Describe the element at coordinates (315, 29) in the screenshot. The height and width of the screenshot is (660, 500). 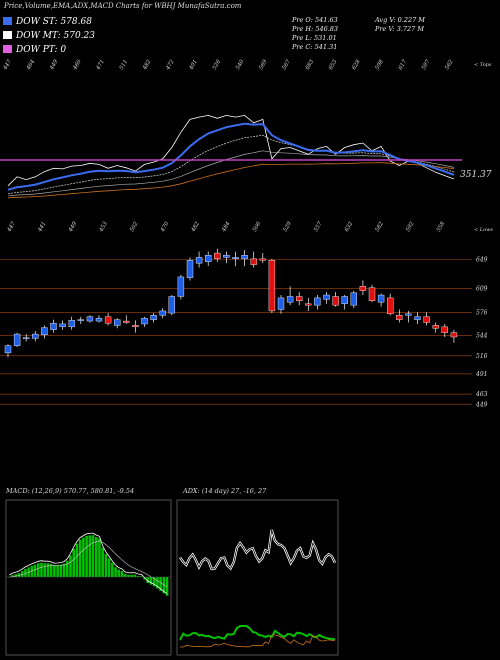
I see `stat-pre-high: Pre H: 546.83` at that location.